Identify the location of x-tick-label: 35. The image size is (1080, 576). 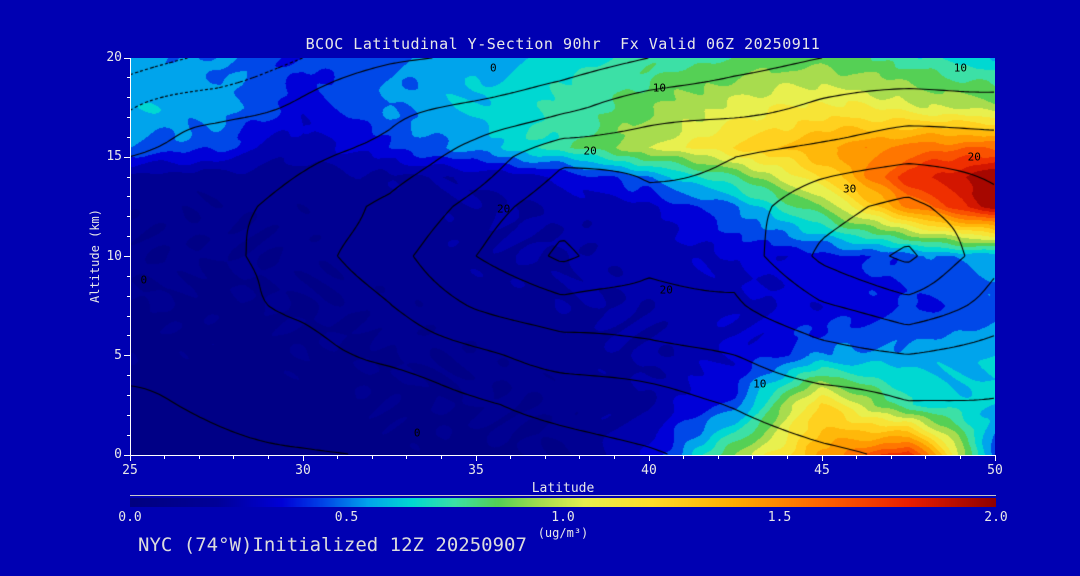
(476, 470).